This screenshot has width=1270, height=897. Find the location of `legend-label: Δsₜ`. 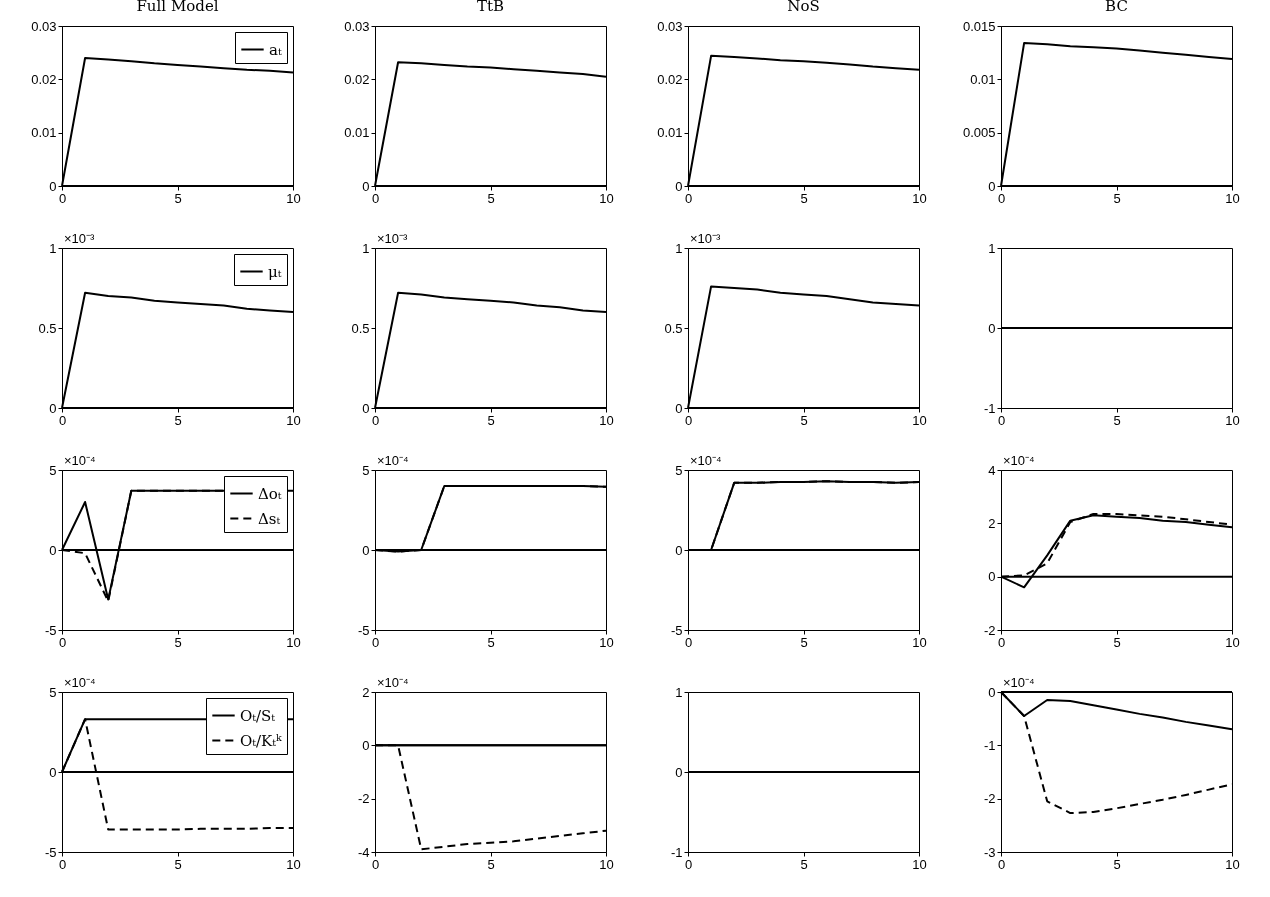

legend-label: Δsₜ is located at coordinates (269, 518).